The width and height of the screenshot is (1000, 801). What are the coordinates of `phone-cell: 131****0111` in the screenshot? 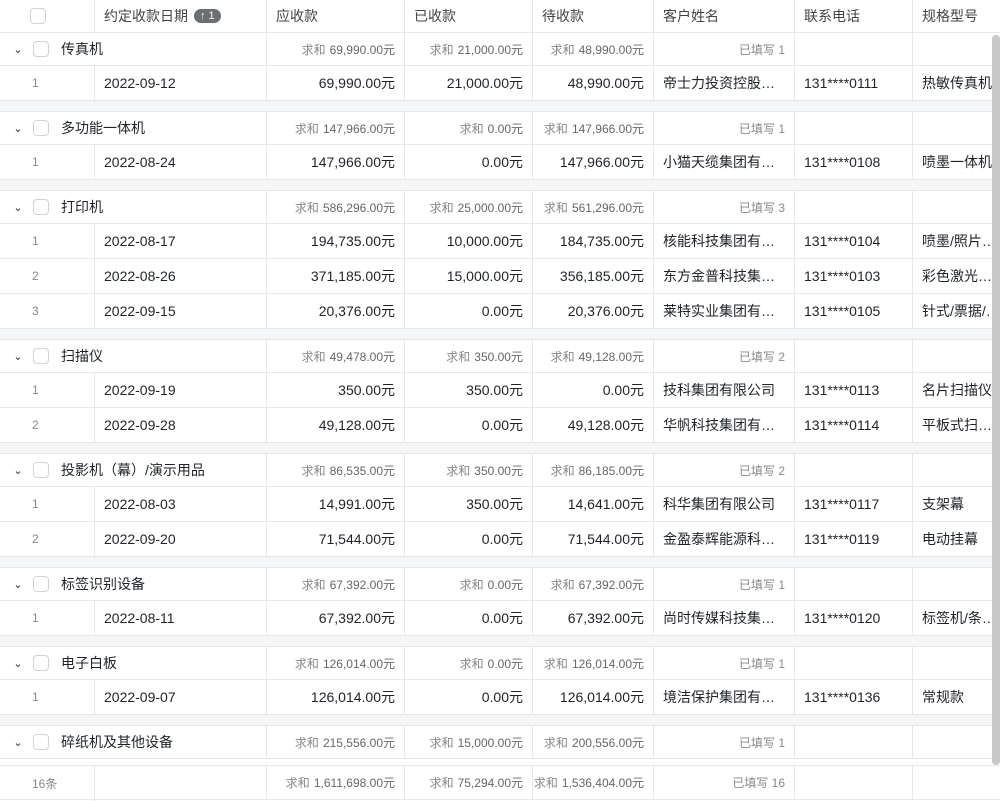 It's located at (854, 83).